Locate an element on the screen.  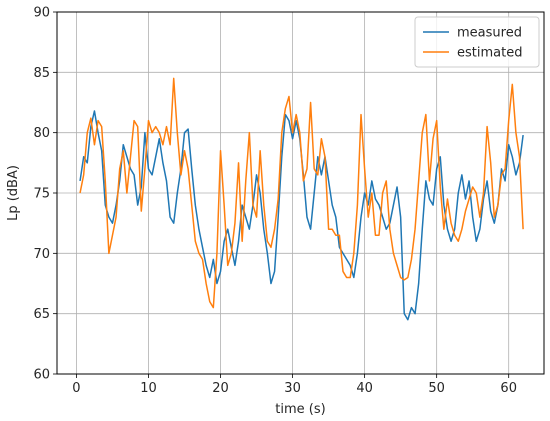
x-axis-label: time (s) is located at coordinates (300, 409).